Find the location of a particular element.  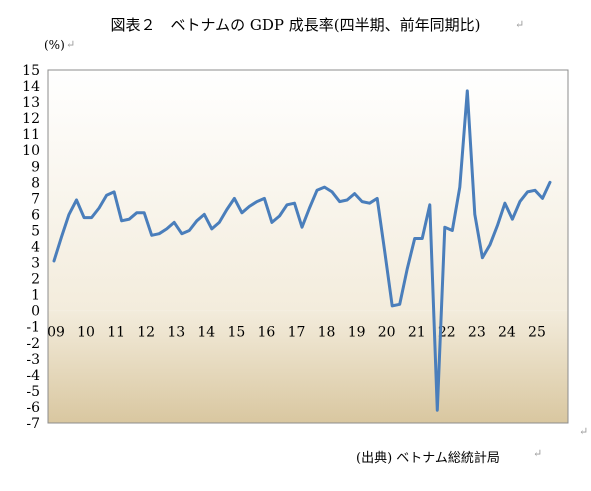

y-tick-label: 8 is located at coordinates (35, 183).